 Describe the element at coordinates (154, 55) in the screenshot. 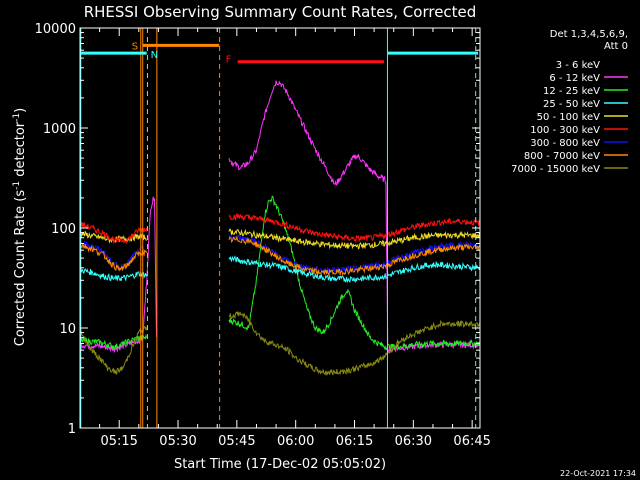

I see `interval-label-n: N` at that location.